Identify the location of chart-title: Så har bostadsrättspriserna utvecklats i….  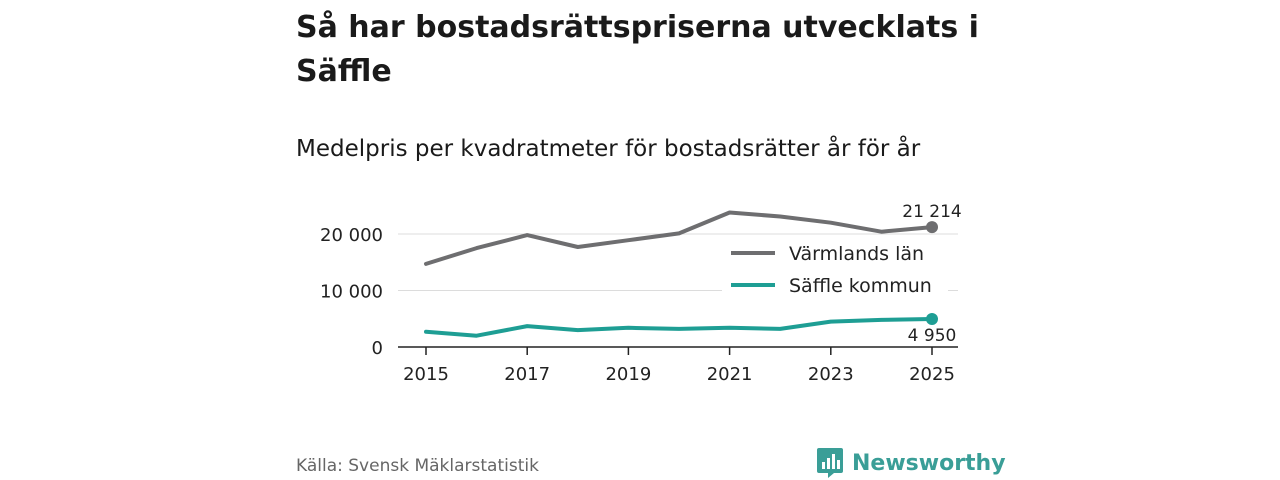
(637, 49).